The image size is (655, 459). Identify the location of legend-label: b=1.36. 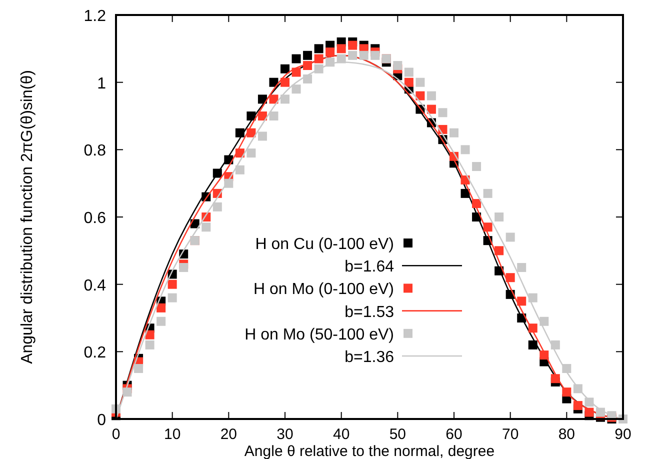
(369, 357).